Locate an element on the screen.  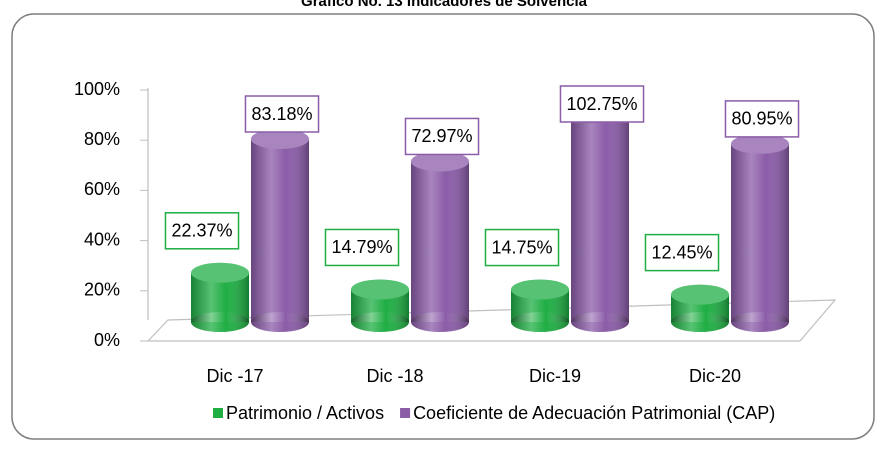
floor is located at coordinates (491, 320).